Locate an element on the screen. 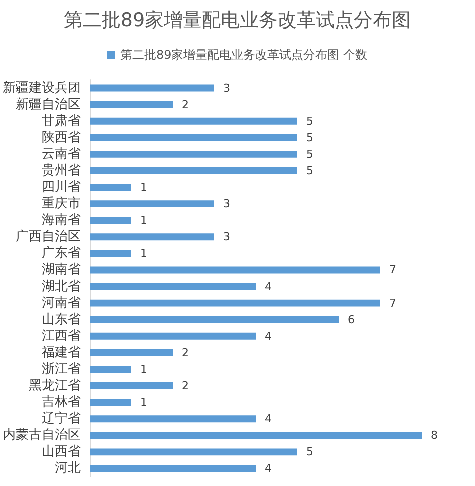 The height and width of the screenshot is (486, 475). y-tick-label: 广西自治区 is located at coordinates (48, 237).